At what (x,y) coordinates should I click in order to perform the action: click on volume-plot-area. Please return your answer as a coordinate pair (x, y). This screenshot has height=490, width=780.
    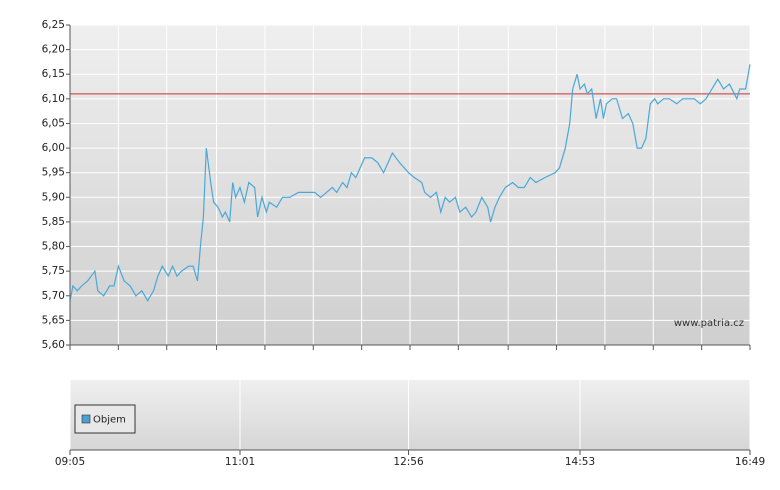
    Looking at the image, I should click on (410, 415).